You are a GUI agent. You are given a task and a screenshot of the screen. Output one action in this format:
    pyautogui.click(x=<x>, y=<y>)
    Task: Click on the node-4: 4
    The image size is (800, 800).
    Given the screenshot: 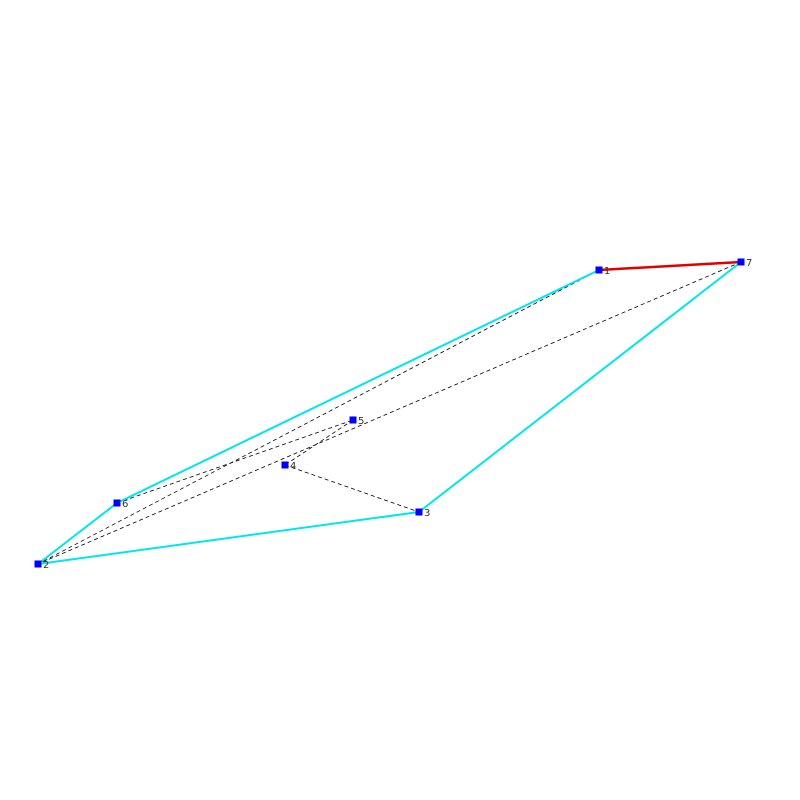 What is the action you would take?
    pyautogui.click(x=288, y=466)
    